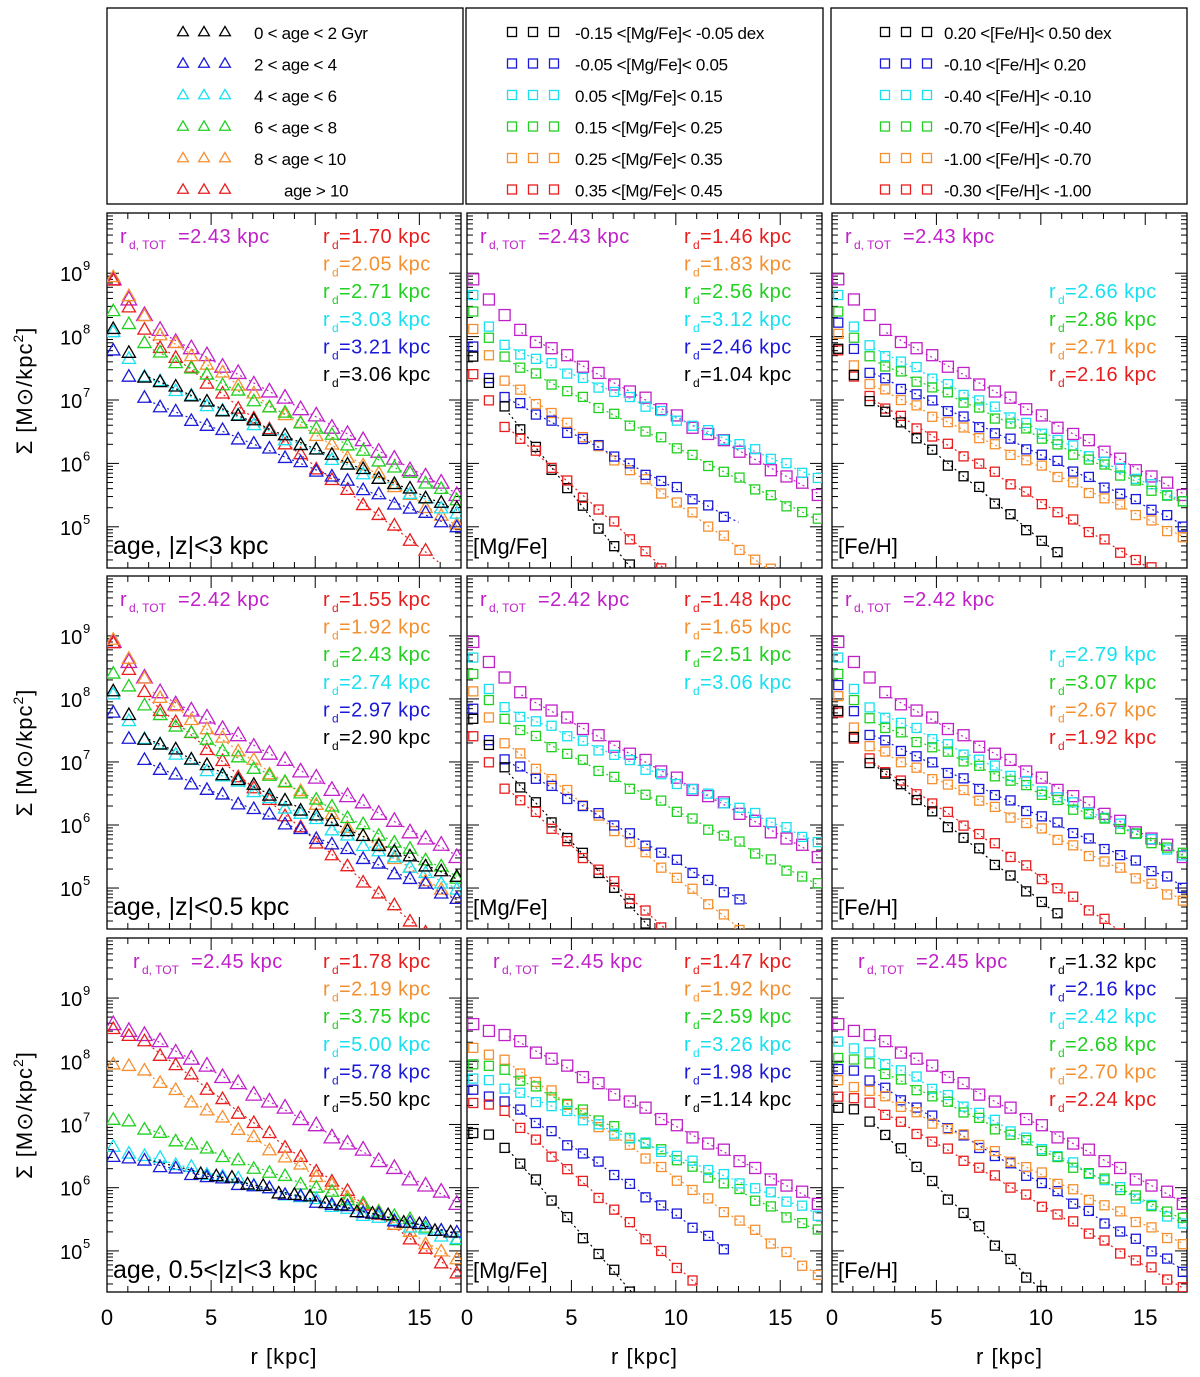  What do you see at coordinates (376, 1102) in the screenshot?
I see `rd-label-black: r d =5.50 kpc` at bounding box center [376, 1102].